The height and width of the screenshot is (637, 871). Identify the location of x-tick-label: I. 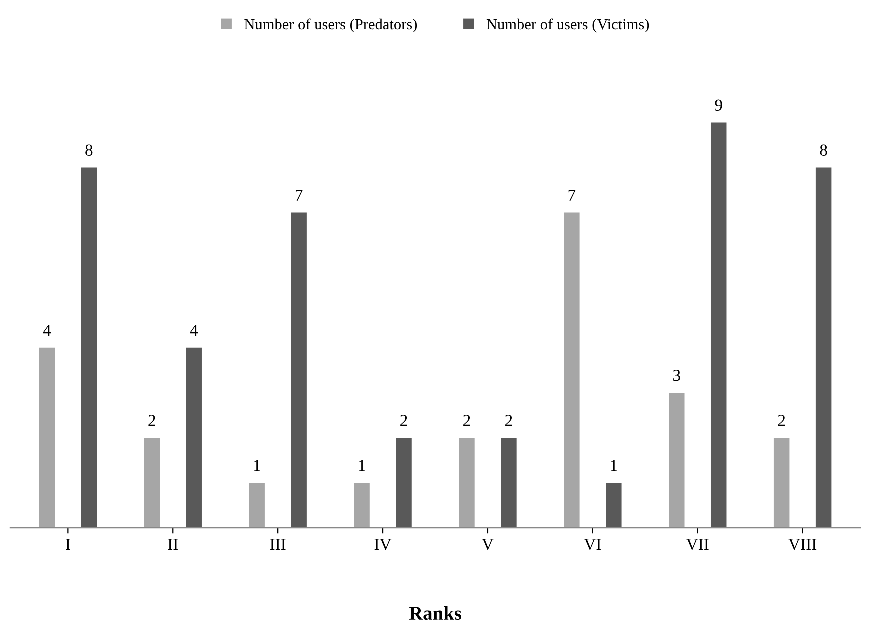
(68, 544).